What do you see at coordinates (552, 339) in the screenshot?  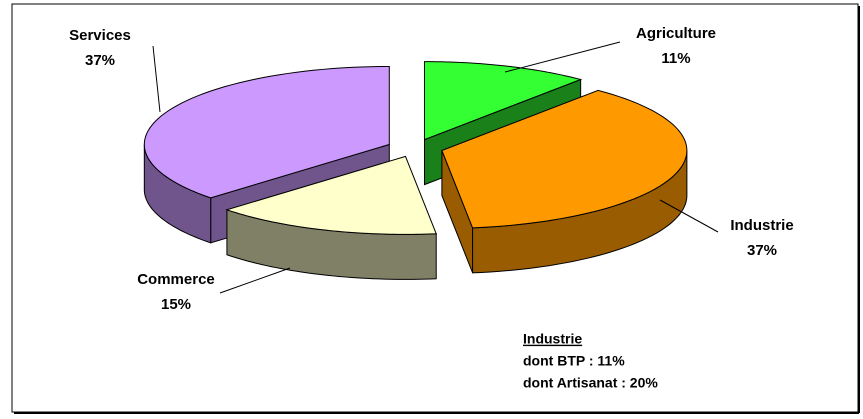 I see `annotation: Industrie` at bounding box center [552, 339].